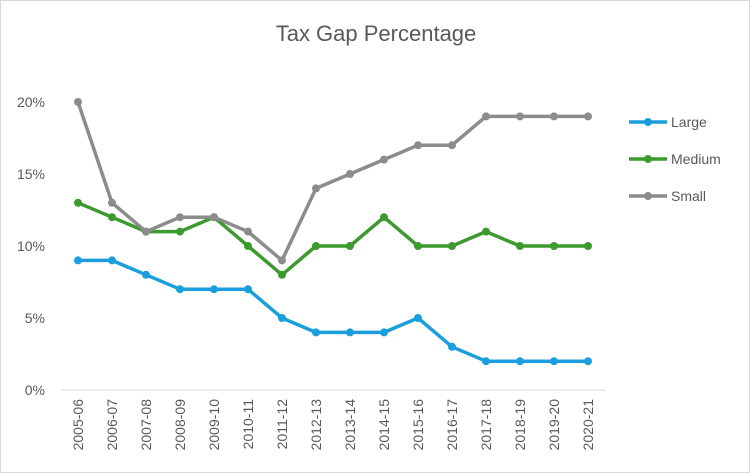 This screenshot has height=473, width=750. What do you see at coordinates (31, 102) in the screenshot?
I see `y-tick-label: 20%` at bounding box center [31, 102].